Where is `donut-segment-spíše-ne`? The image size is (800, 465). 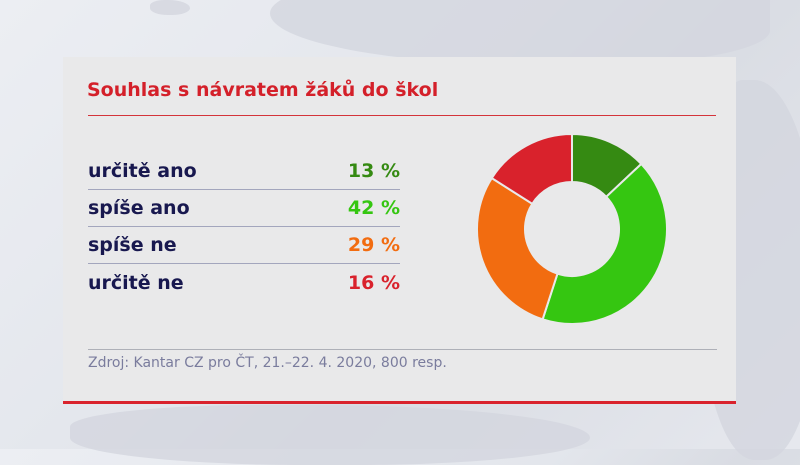 donut-segment-spíše-ne is located at coordinates (518, 248).